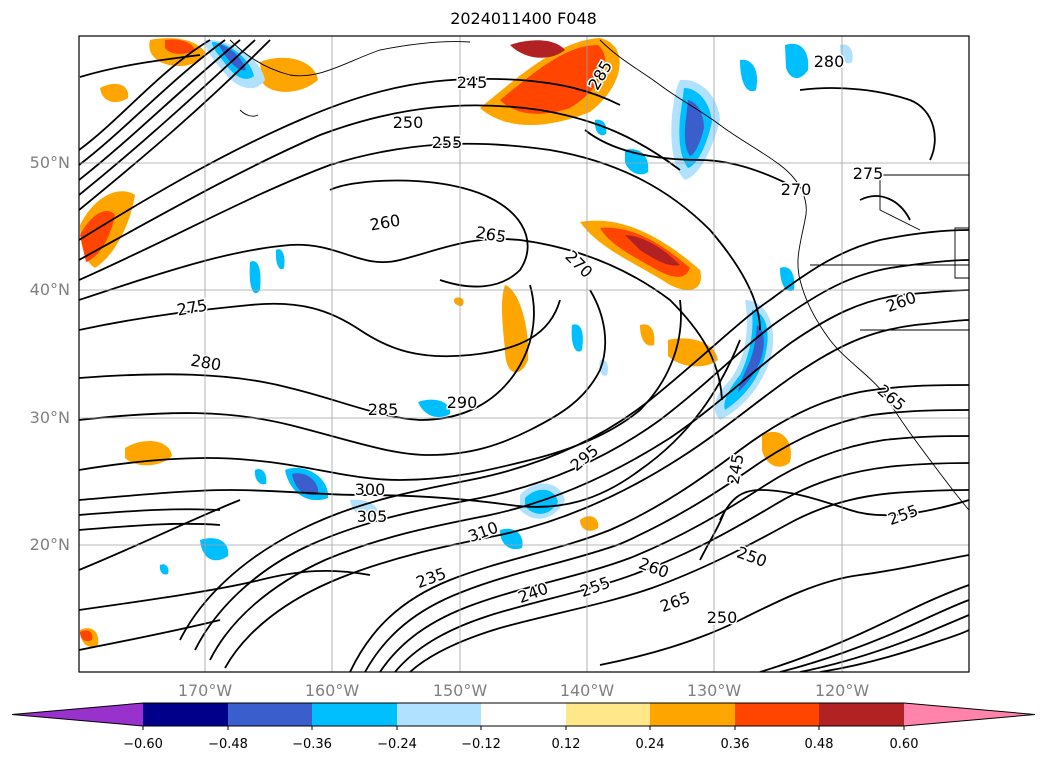 This screenshot has width=1047, height=765. What do you see at coordinates (49, 289) in the screenshot?
I see `lat-label-40n: 40°N` at bounding box center [49, 289].